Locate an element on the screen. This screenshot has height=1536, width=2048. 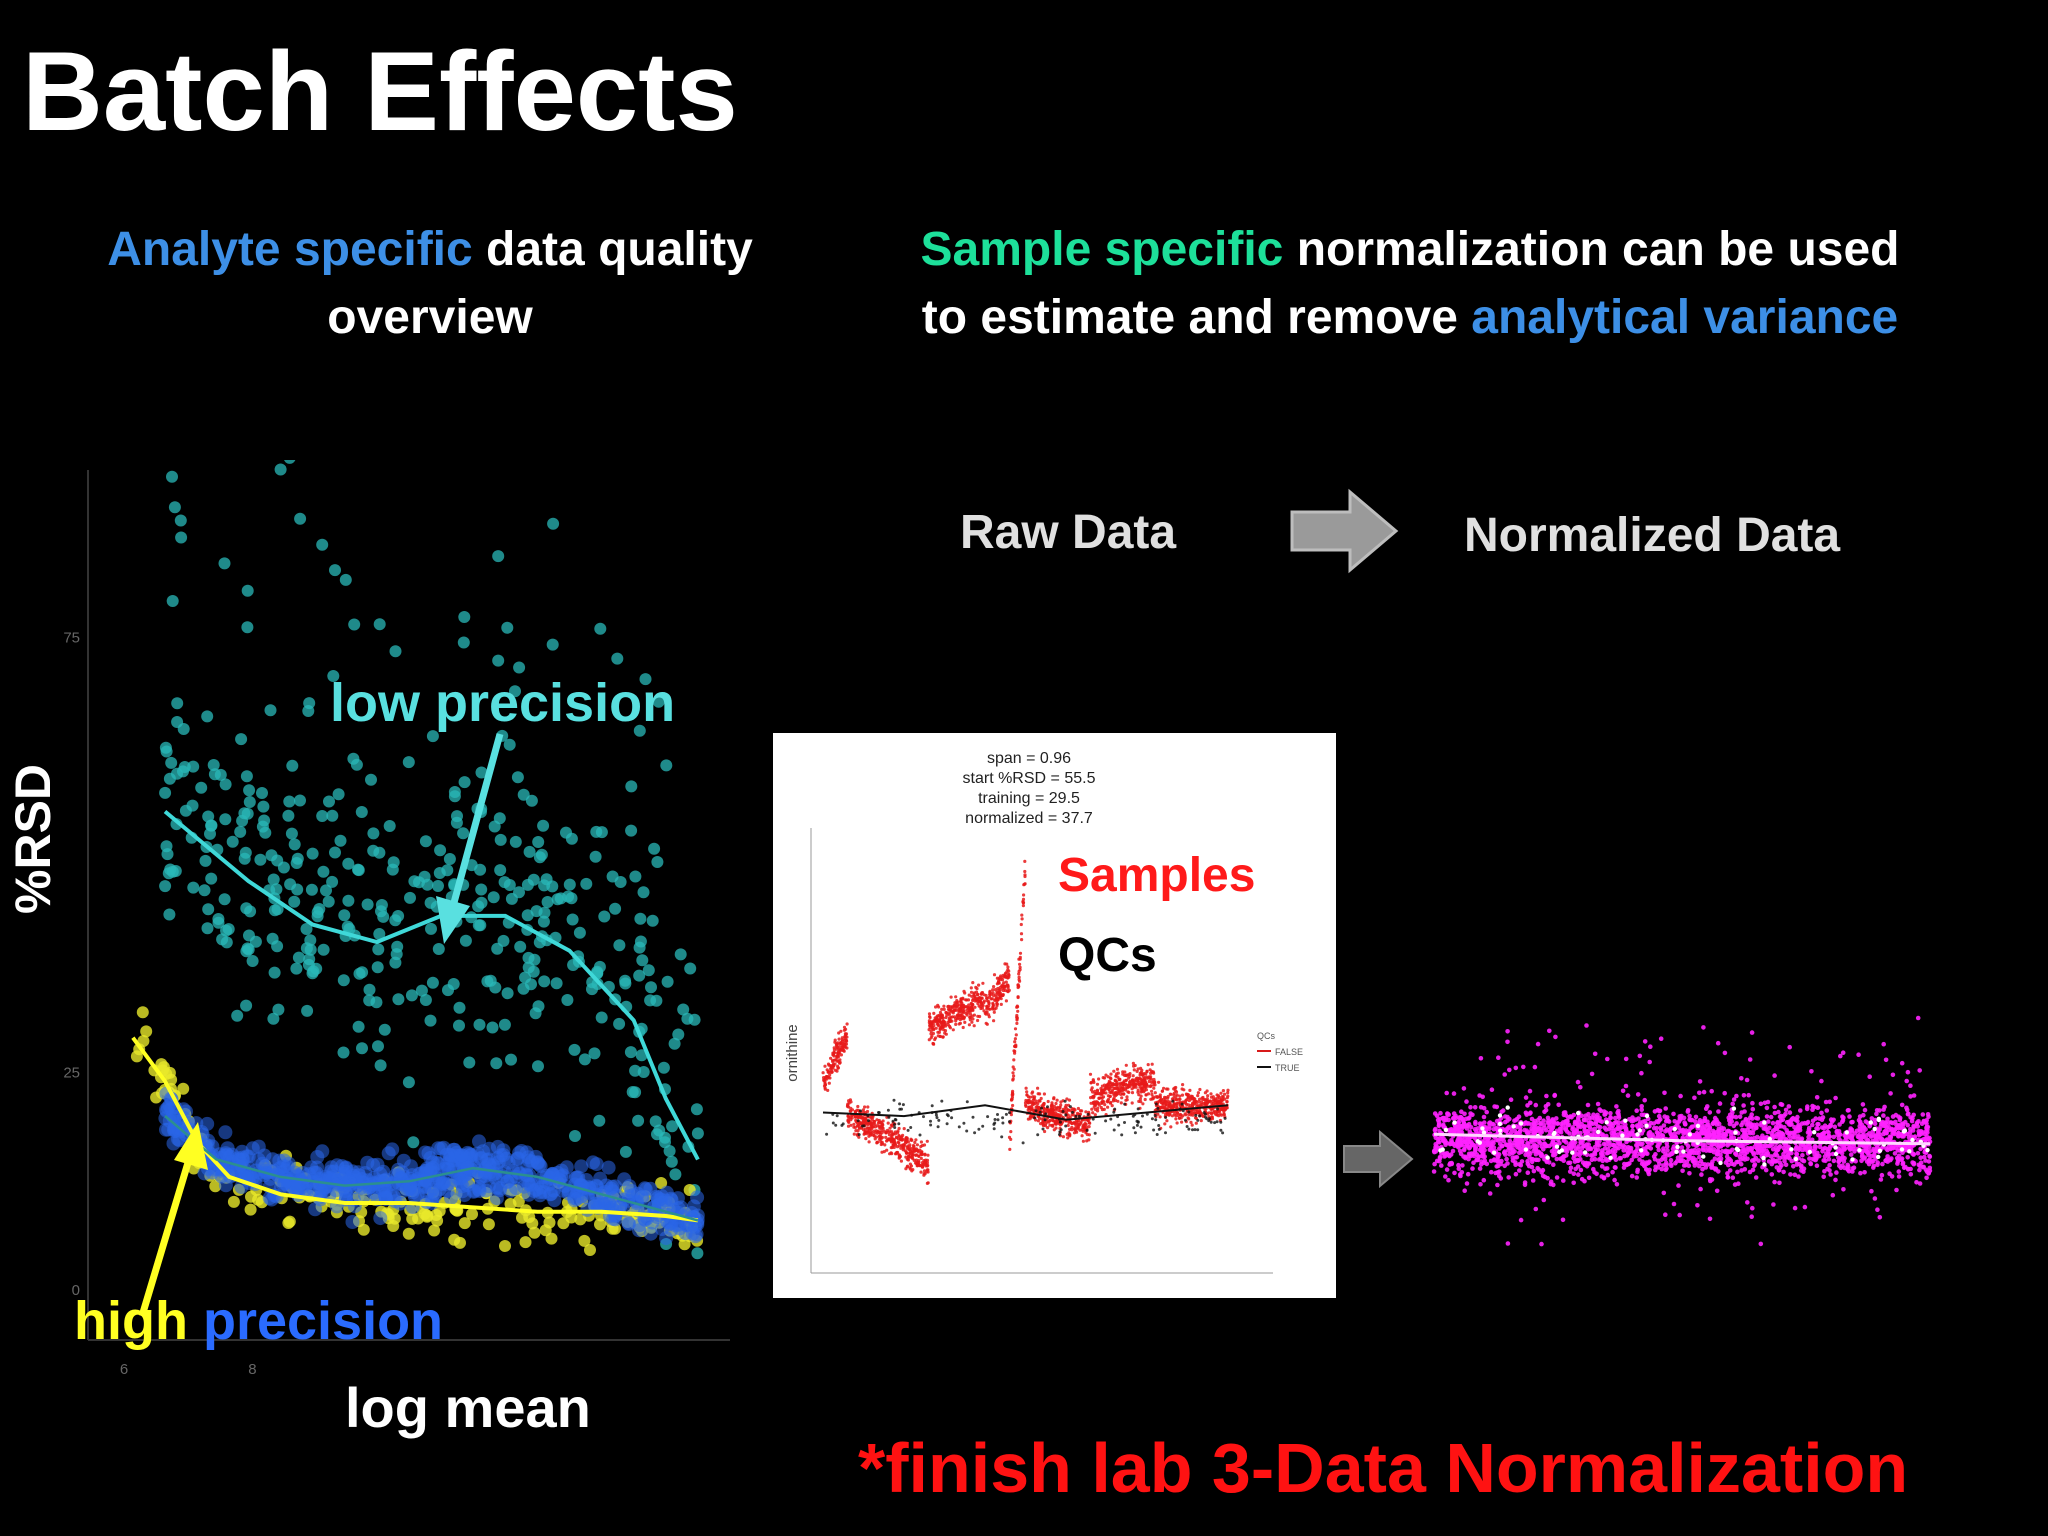
low-precision-arrow-icon is located at coordinates (470, 838).